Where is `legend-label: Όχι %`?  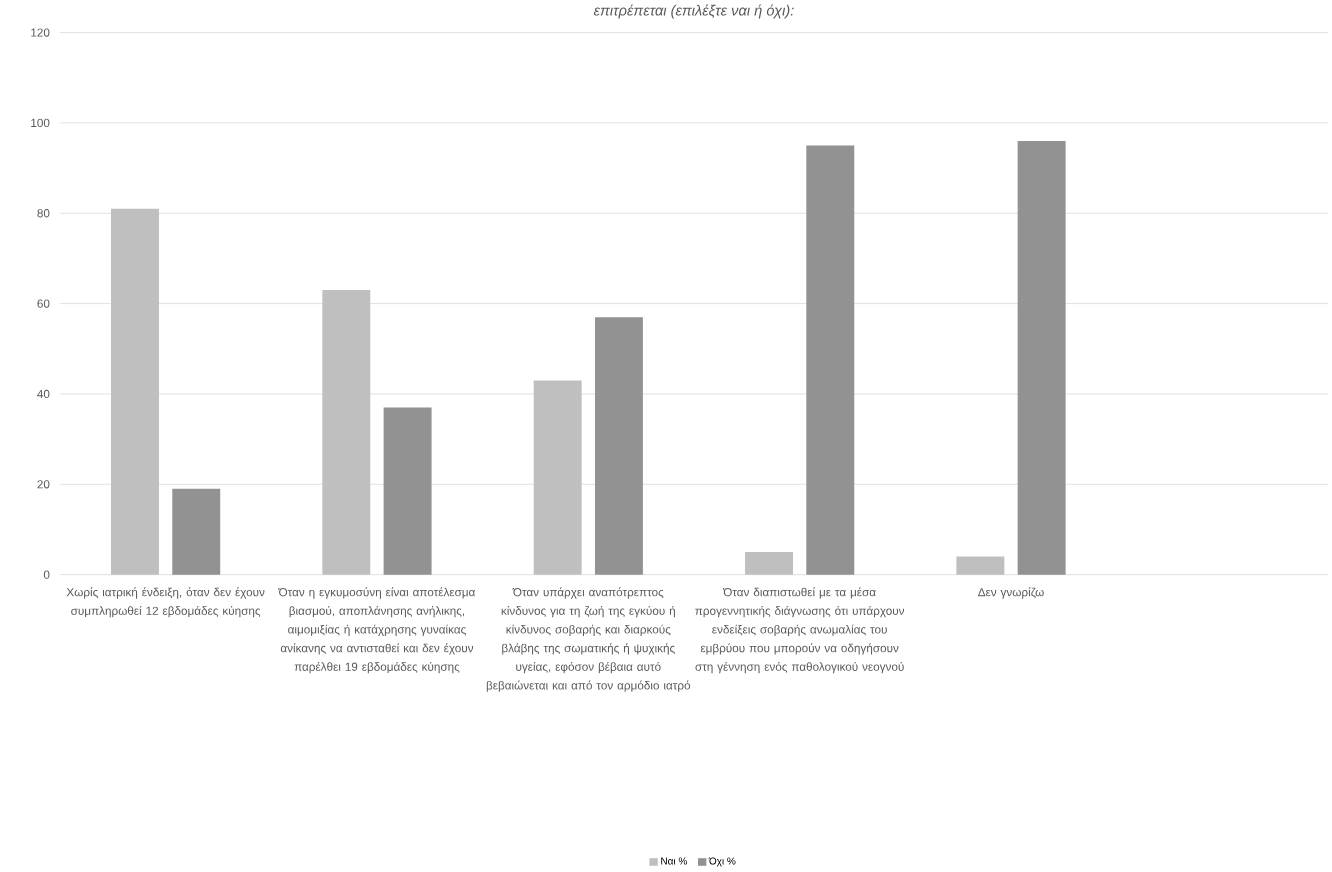
legend-label: Όχι % is located at coordinates (722, 862).